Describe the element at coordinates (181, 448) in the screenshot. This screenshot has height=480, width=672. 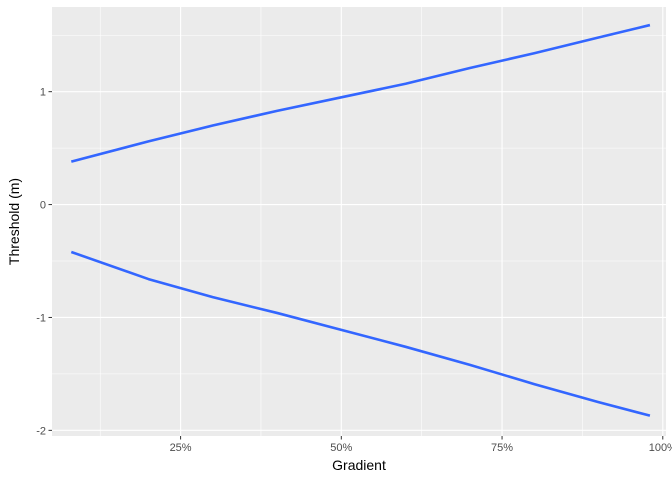
I see `x-tick-label: 25%` at that location.